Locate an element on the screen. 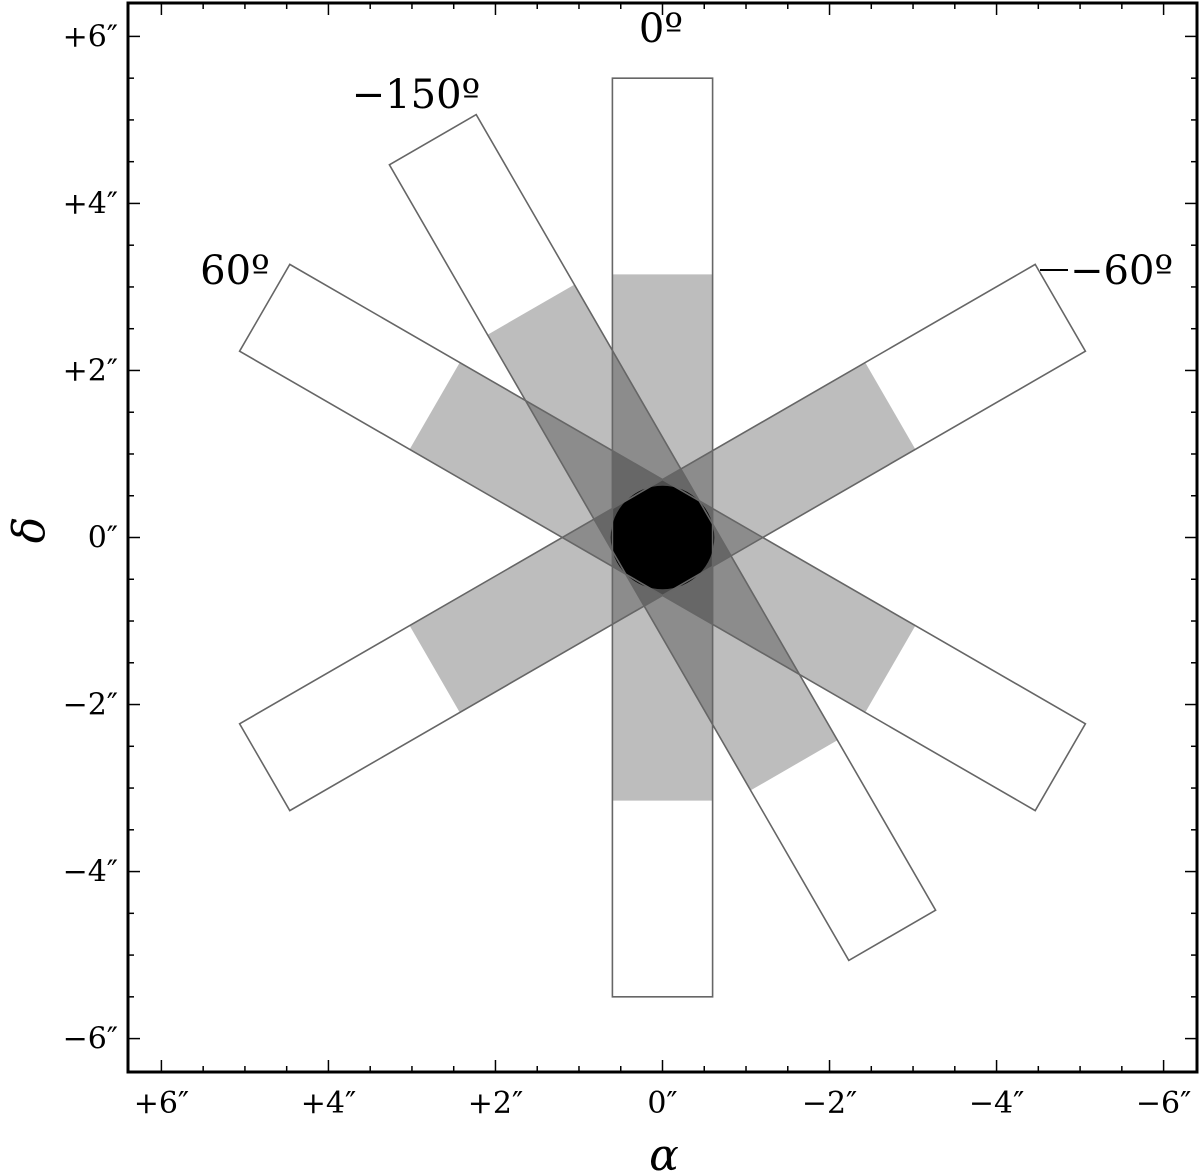 Image resolution: width=1200 pixels, height=1174 pixels. full-overlap-core is located at coordinates (662, 537).